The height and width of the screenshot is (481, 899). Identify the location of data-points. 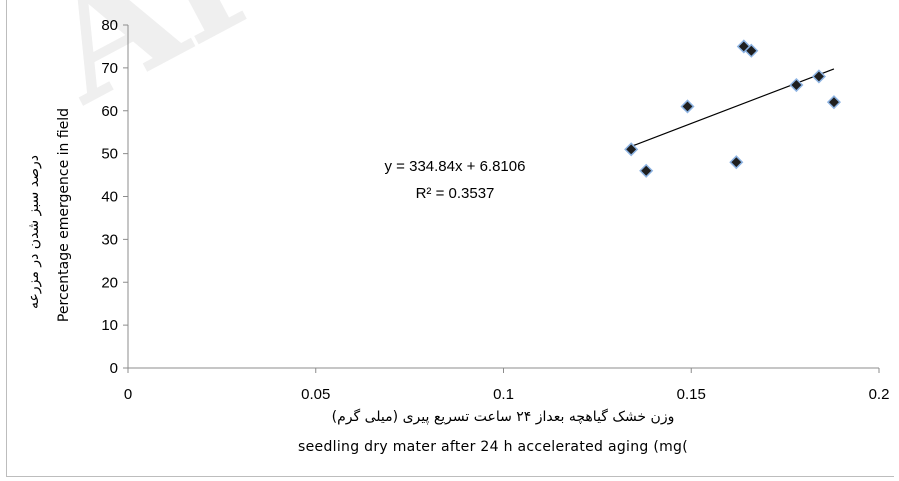
(733, 108).